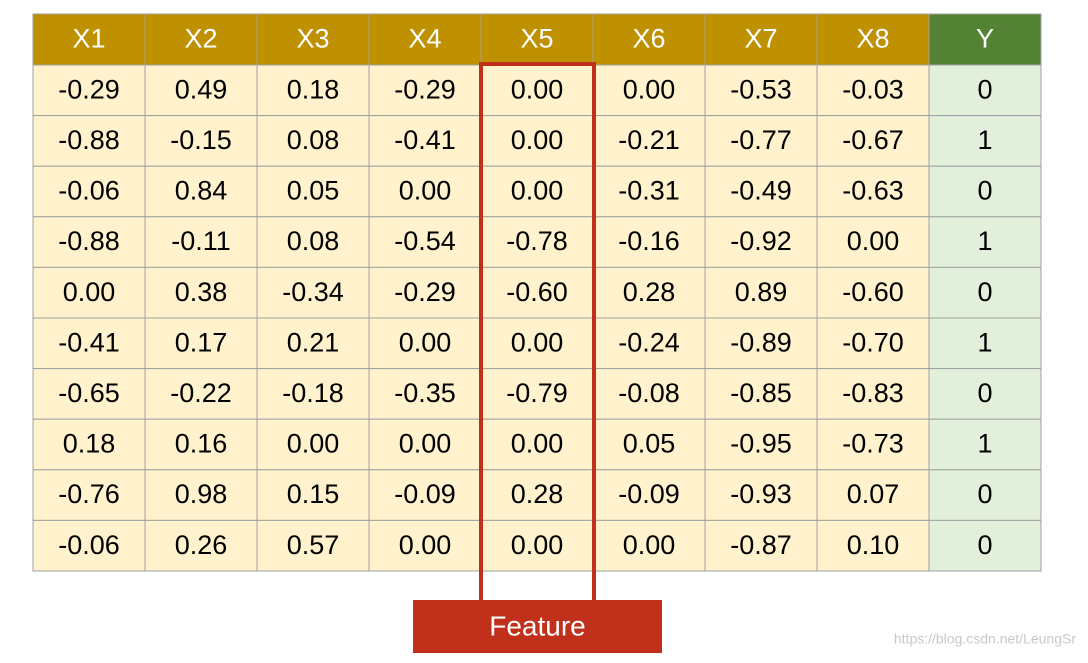 Image resolution: width=1088 pixels, height=663 pixels. Describe the element at coordinates (761, 191) in the screenshot. I see `cell-text: -0.49` at that location.